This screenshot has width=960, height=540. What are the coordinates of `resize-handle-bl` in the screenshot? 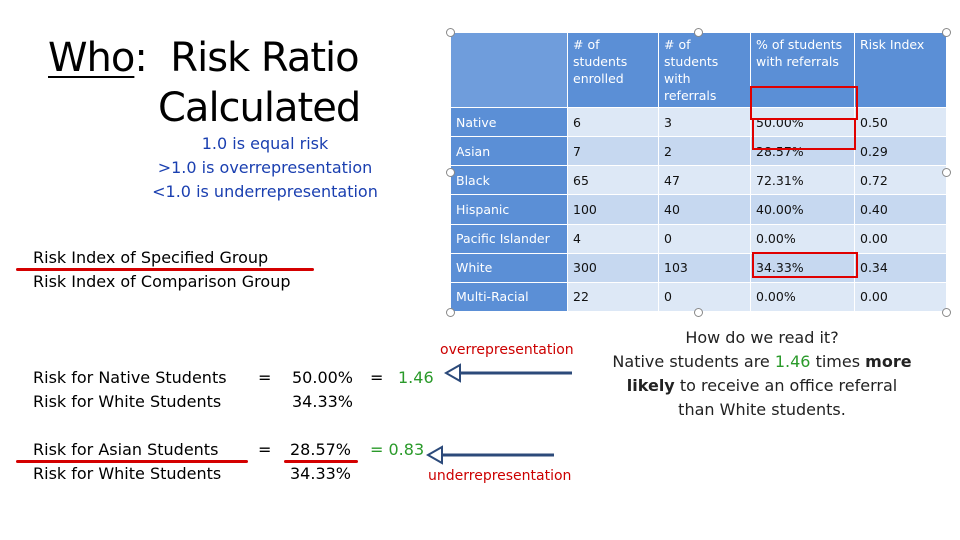 It's located at (450, 312).